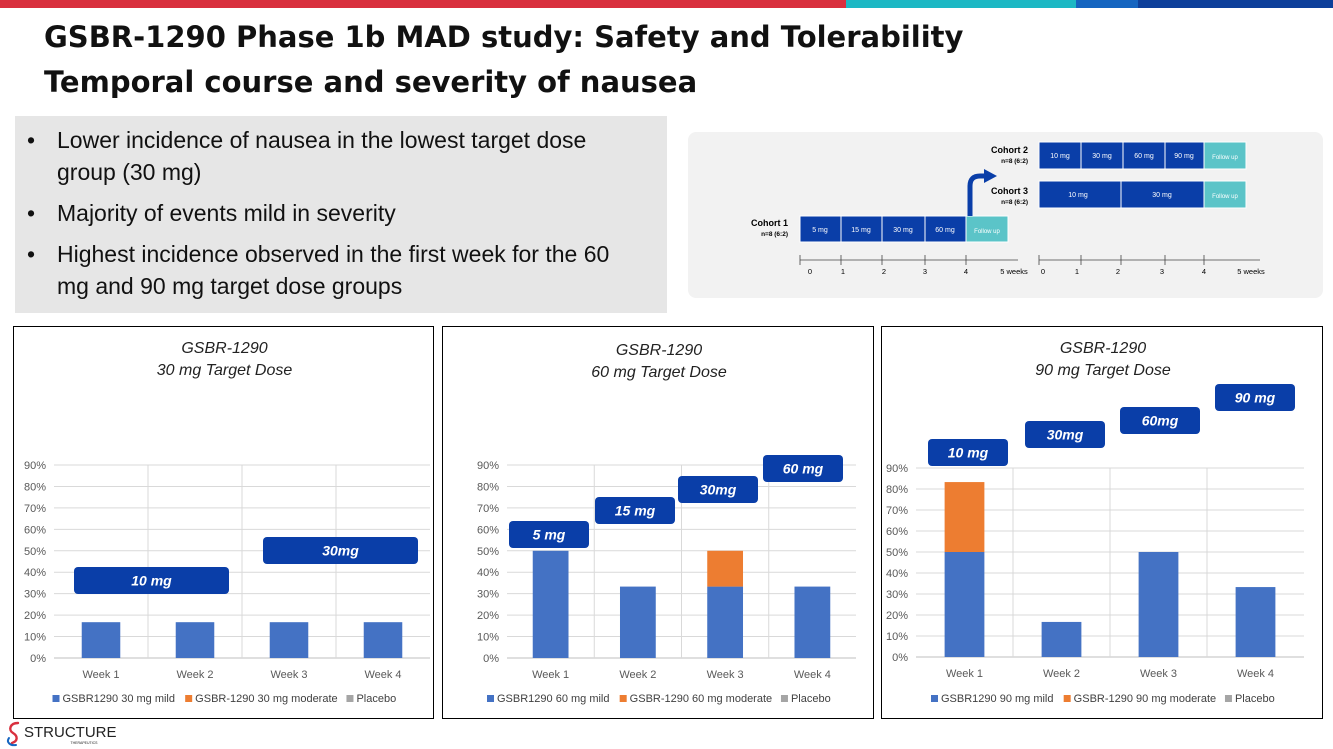 The height and width of the screenshot is (749, 1333). What do you see at coordinates (884, 271) in the screenshot?
I see `schema-axis1-tick: 2` at bounding box center [884, 271].